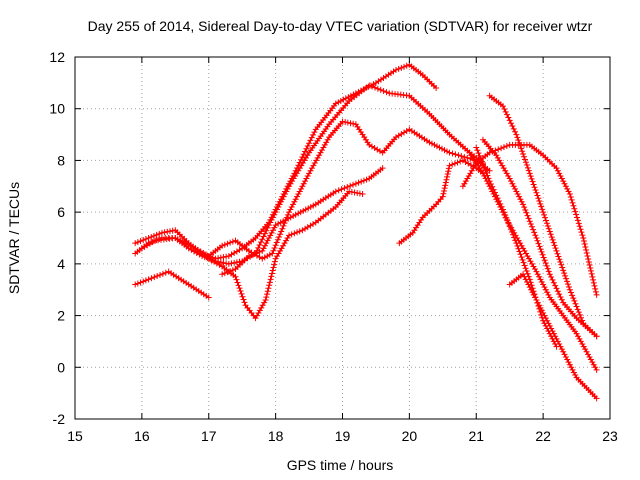  What do you see at coordinates (61, 316) in the screenshot?
I see `y-tick-label: 2` at bounding box center [61, 316].